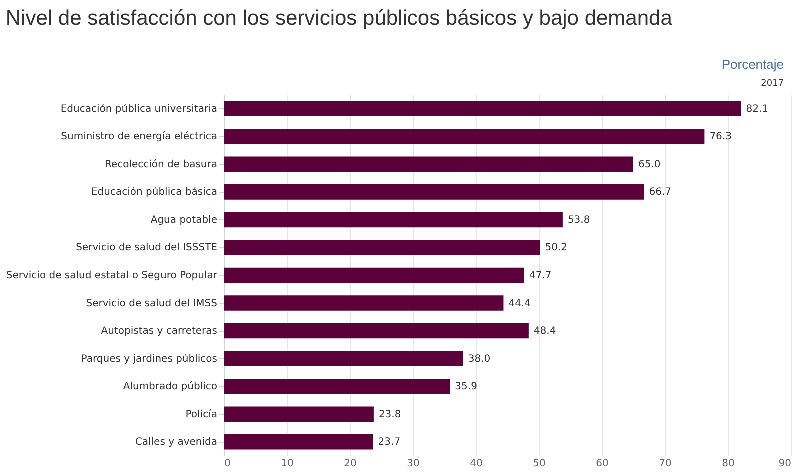 The image size is (801, 473). Describe the element at coordinates (545, 332) in the screenshot. I see `data-label: 48.4` at that location.